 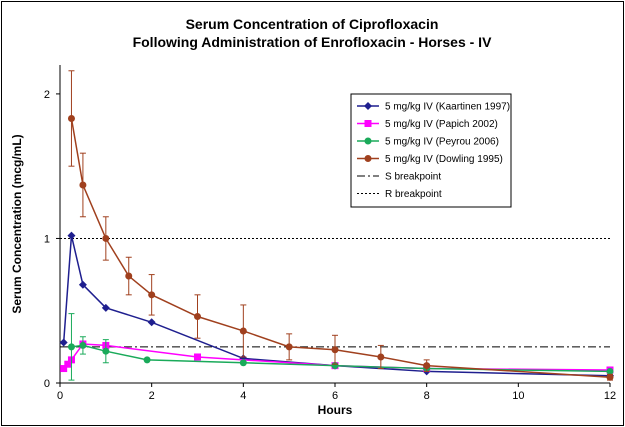 I want to click on x-axis-label: Hours, so click(x=335, y=410).